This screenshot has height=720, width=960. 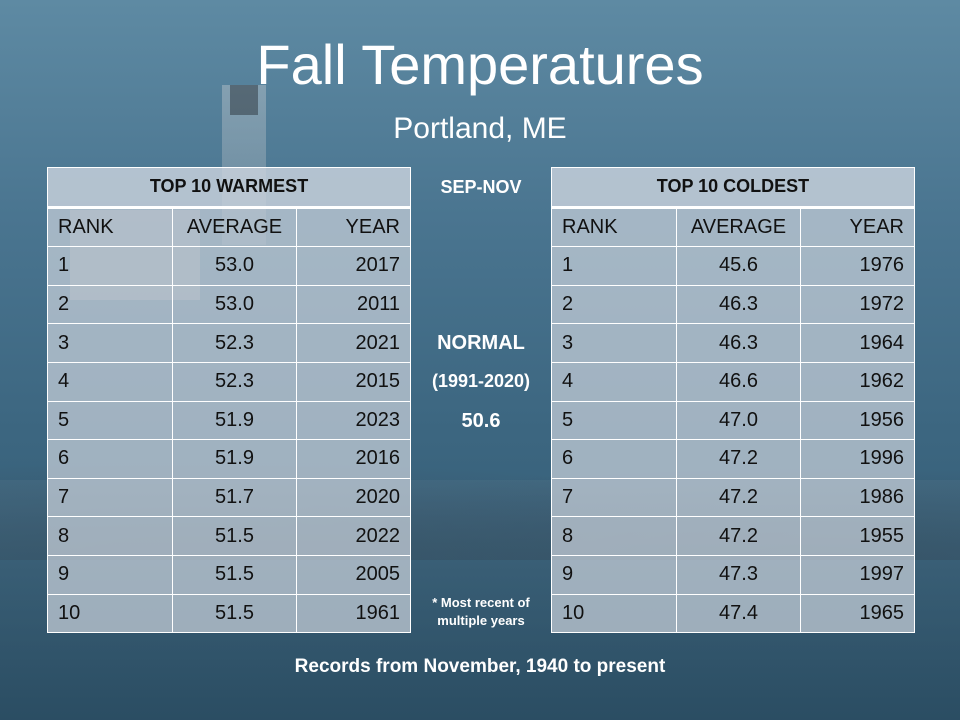 What do you see at coordinates (234, 227) in the screenshot?
I see `warmest-col-average: AVERAGE` at bounding box center [234, 227].